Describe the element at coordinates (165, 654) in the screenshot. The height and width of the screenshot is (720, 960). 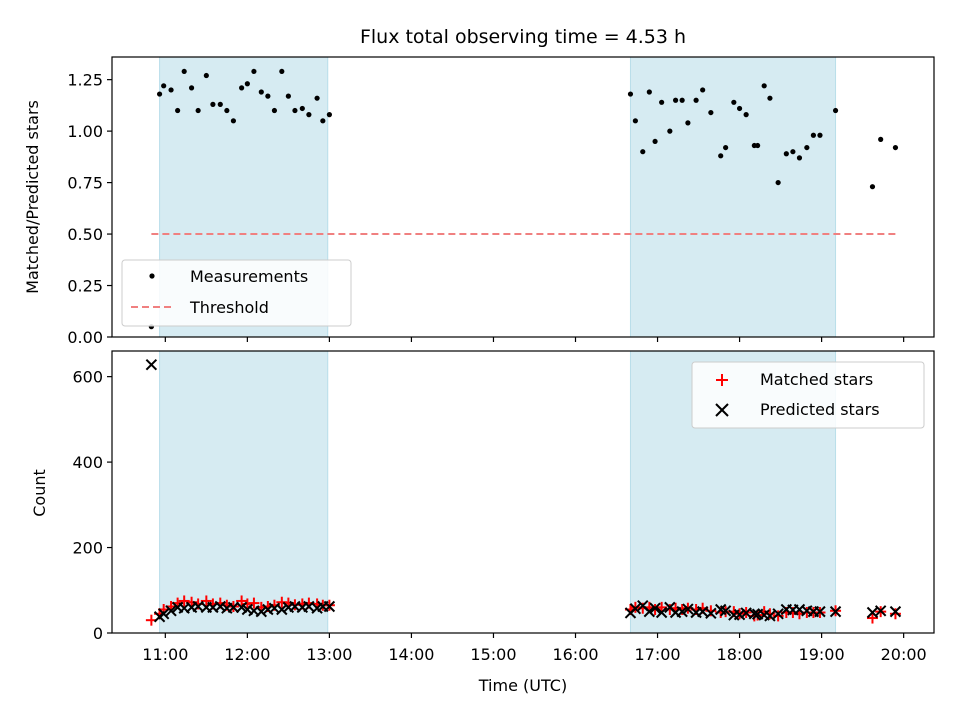
I see `x-tick-label: 11:00` at that location.